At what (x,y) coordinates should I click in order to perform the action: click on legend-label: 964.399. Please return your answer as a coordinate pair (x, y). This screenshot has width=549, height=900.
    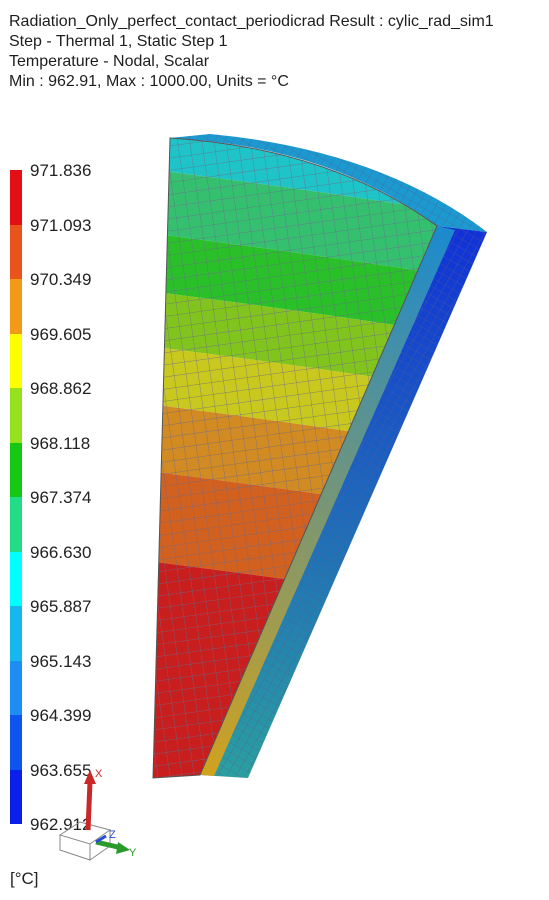
    Looking at the image, I should click on (61, 715).